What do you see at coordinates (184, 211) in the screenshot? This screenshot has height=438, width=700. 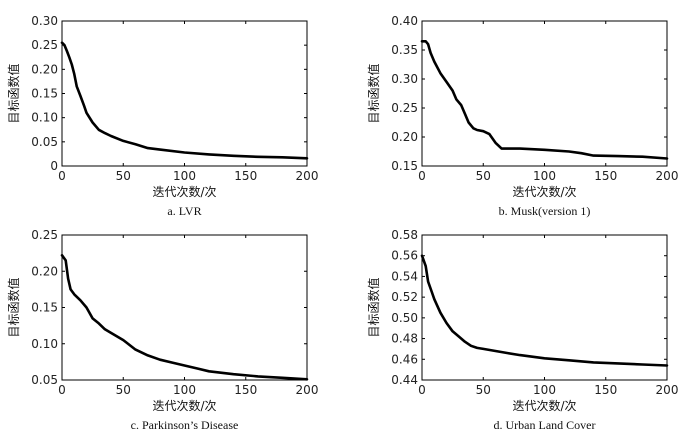 I see `panel-caption: a. LVR` at bounding box center [184, 211].